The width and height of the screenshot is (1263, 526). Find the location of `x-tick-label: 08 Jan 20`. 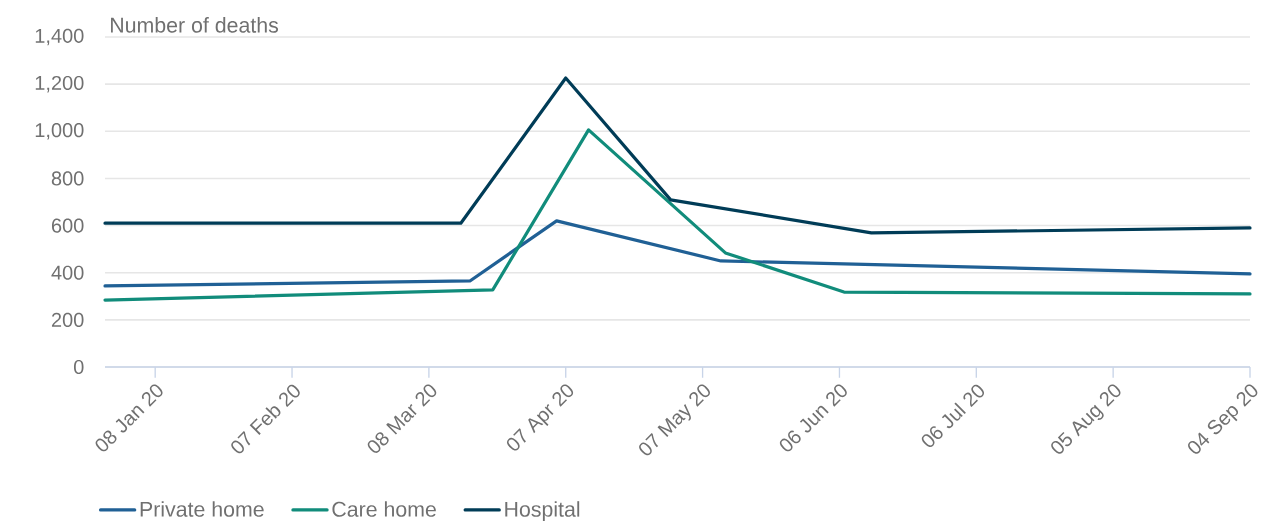

x-tick-label: 08 Jan 20 is located at coordinates (129, 418).